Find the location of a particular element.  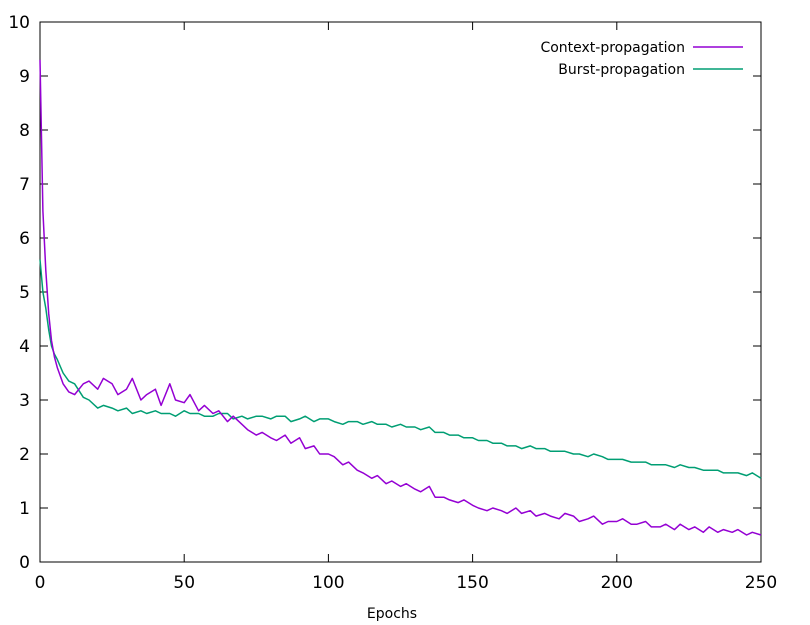

legend-label-context-propagation: Context-propagation is located at coordinates (612, 48).